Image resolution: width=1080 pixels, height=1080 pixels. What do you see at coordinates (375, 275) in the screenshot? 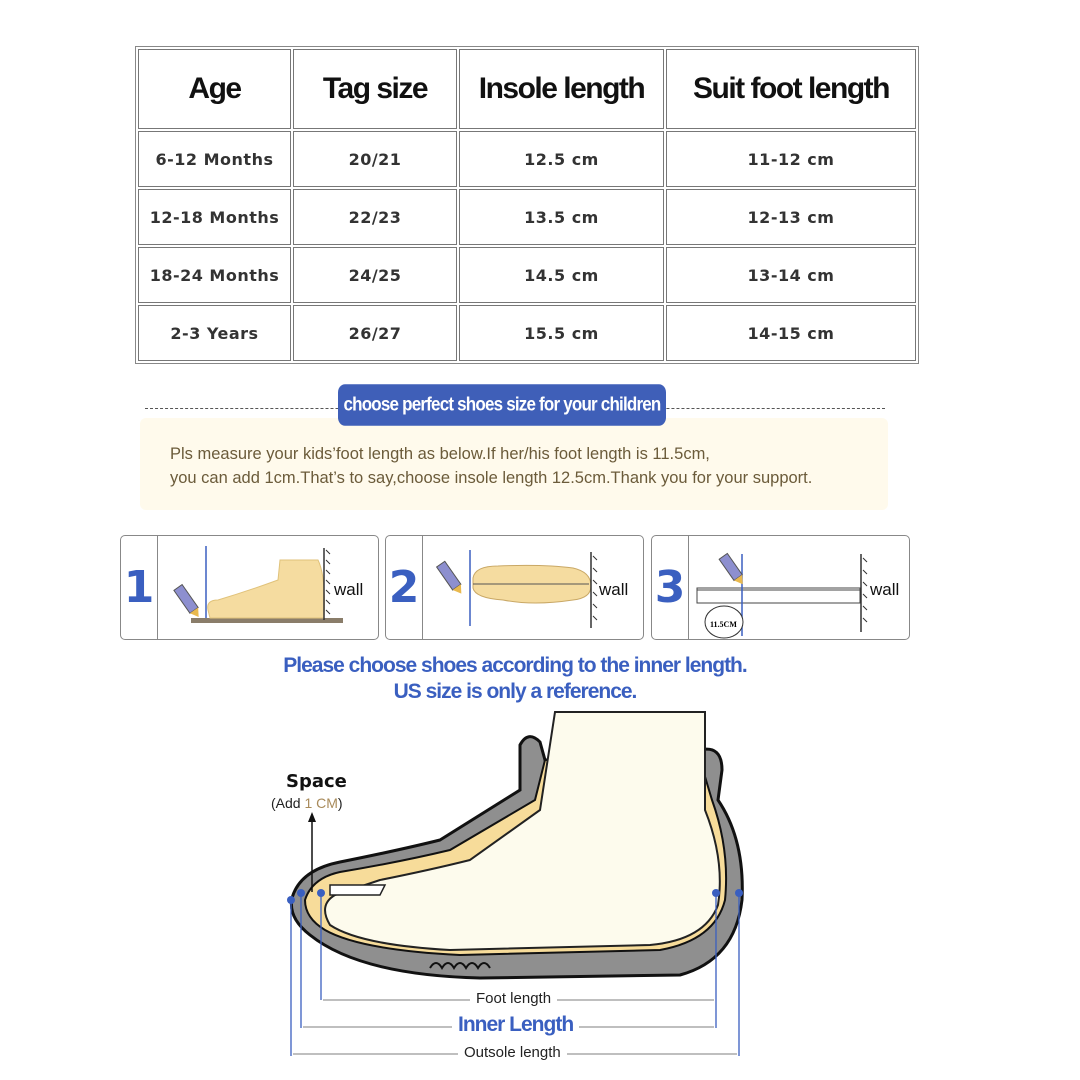
I see `cell-tag-size: 24/25` at bounding box center [375, 275].